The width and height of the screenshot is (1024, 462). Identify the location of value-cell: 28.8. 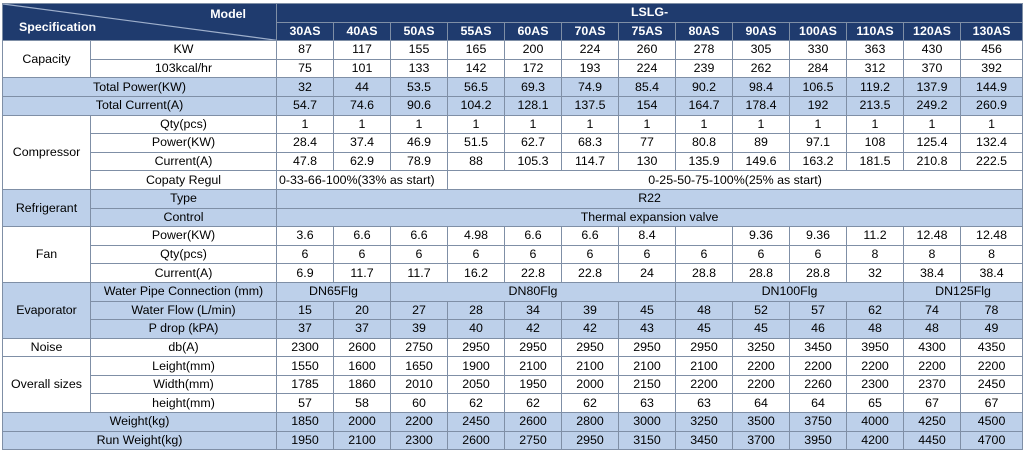
(818, 273).